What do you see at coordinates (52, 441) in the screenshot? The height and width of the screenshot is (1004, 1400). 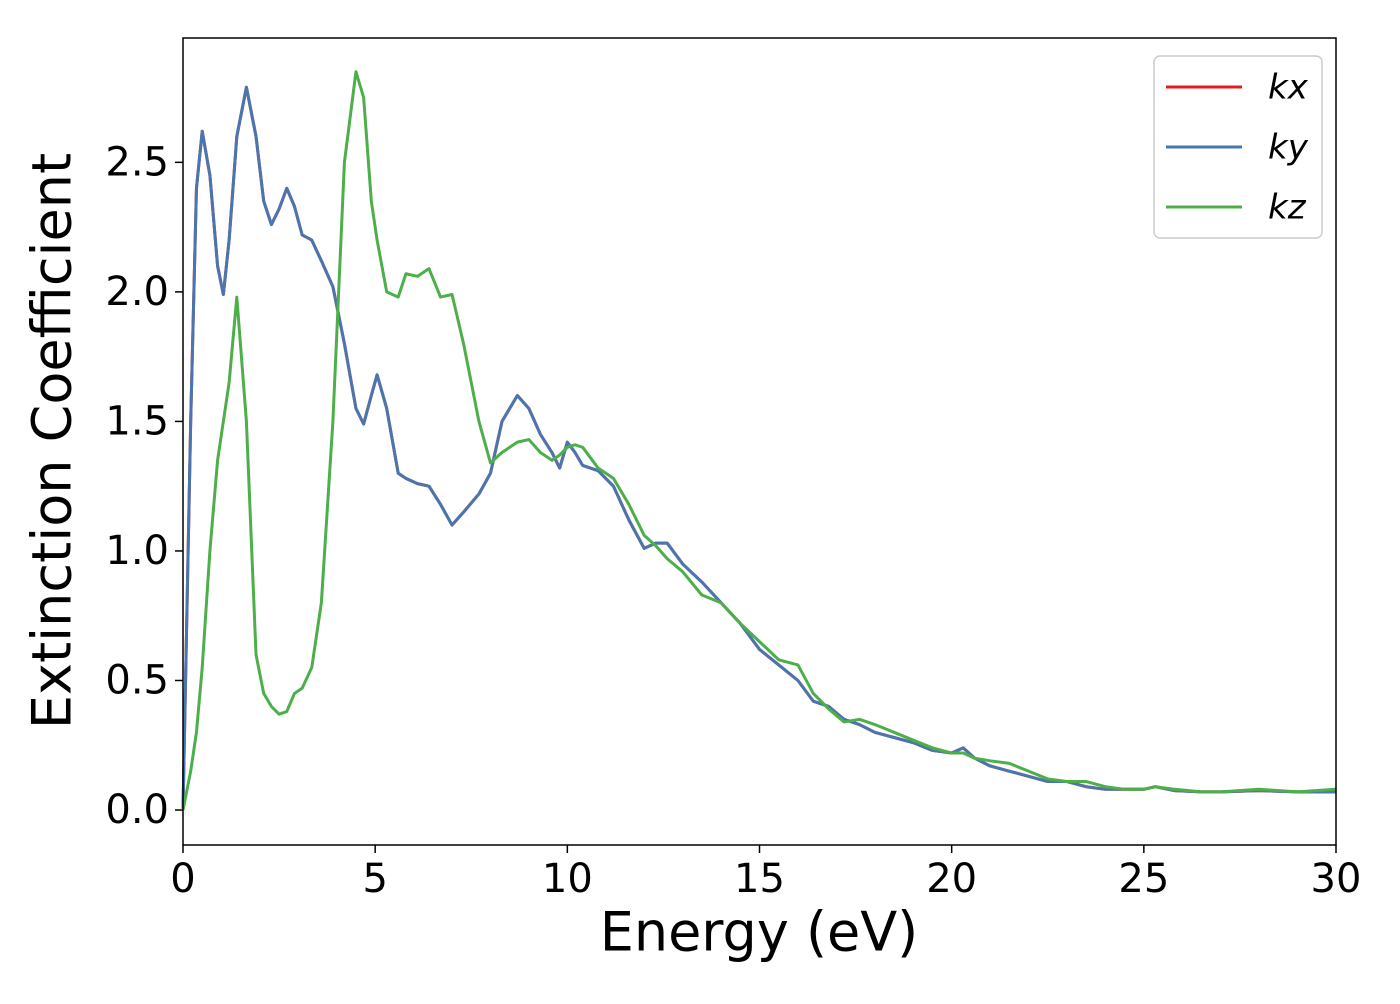 I see `y-axis-label: Extinction Coefficient` at bounding box center [52, 441].